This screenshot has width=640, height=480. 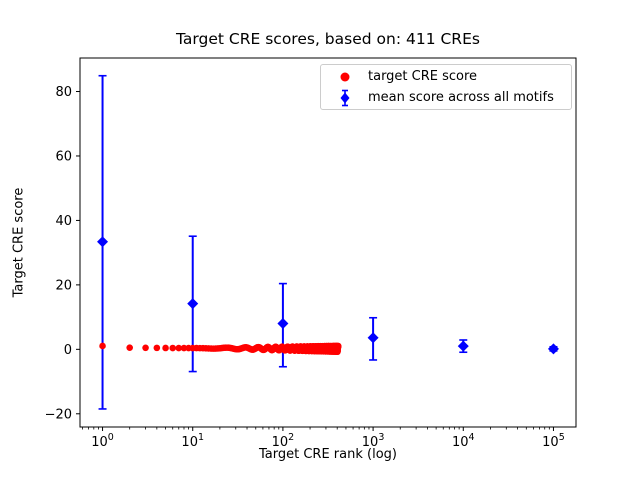 What do you see at coordinates (328, 454) in the screenshot?
I see `x-axis-label: Target CRE rank (log)` at bounding box center [328, 454].